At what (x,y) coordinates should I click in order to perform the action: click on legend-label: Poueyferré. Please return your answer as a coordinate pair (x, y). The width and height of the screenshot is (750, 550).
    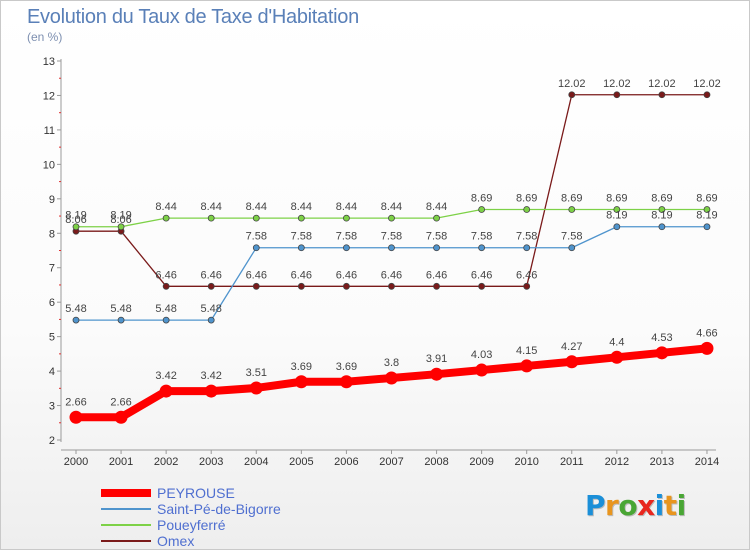
    Looking at the image, I should click on (191, 525).